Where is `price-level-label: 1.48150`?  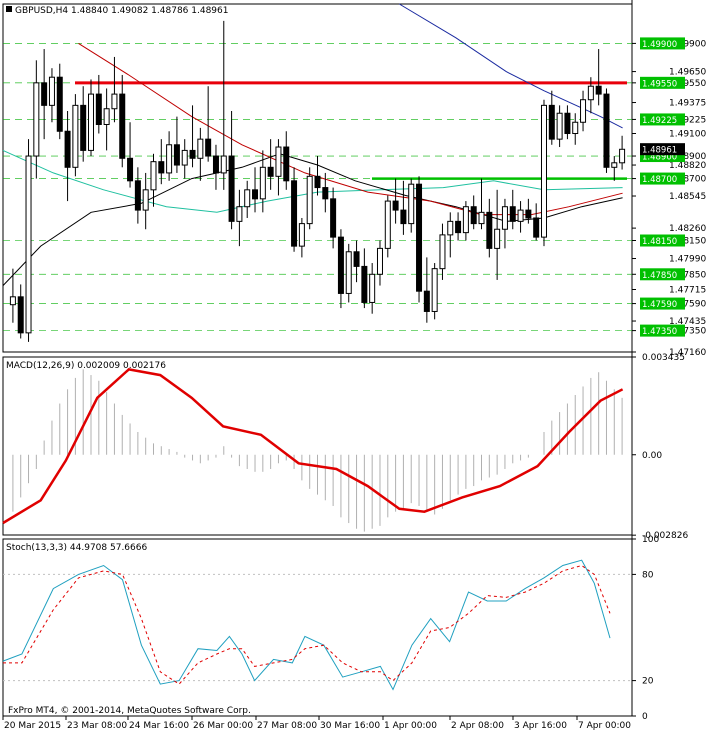
price-level-label: 1.48150 is located at coordinates (659, 242).